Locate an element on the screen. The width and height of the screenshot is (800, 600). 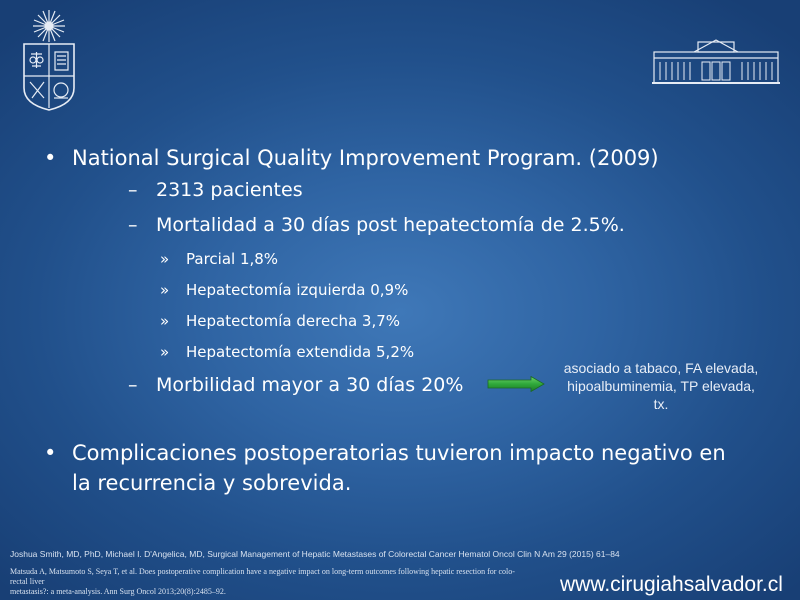
note-line: tx. is located at coordinates (661, 404).